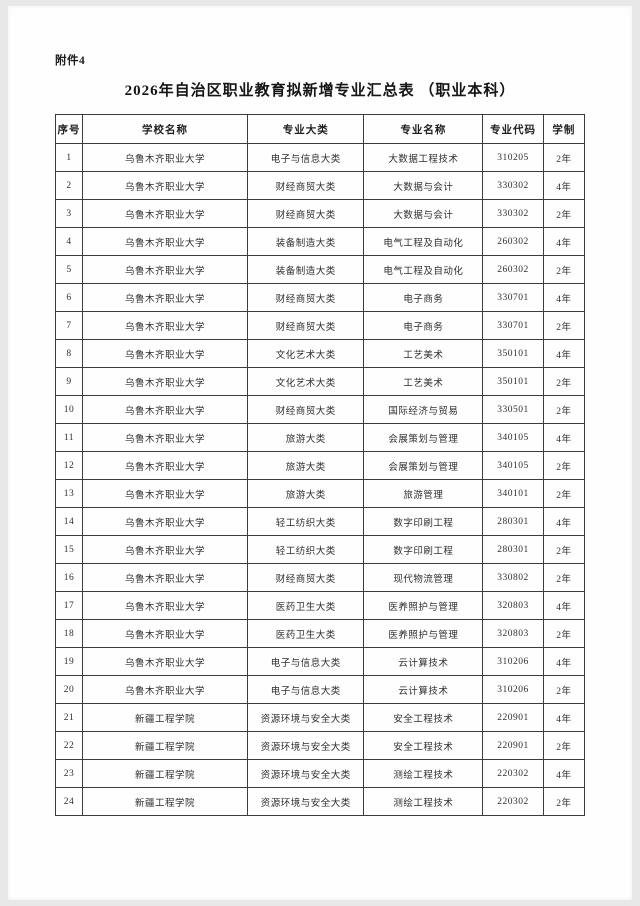  What do you see at coordinates (69, 297) in the screenshot?
I see `cell-index: 6` at bounding box center [69, 297].